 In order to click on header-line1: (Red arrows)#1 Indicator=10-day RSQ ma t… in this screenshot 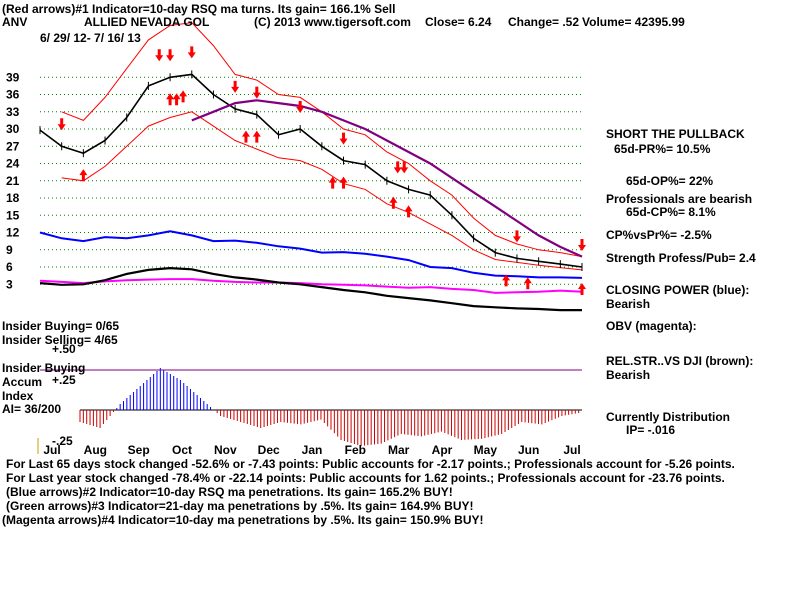, I will do `click(198, 9)`.